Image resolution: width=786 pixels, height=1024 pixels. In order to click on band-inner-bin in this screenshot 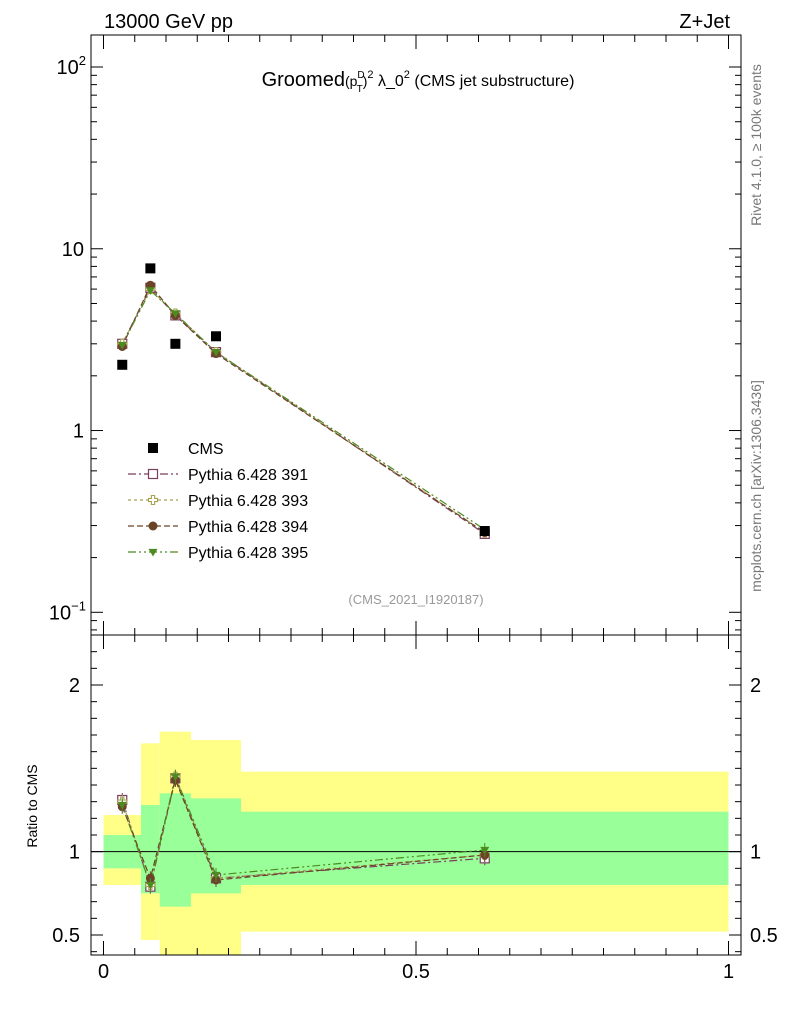, I will do `click(175, 850)`.